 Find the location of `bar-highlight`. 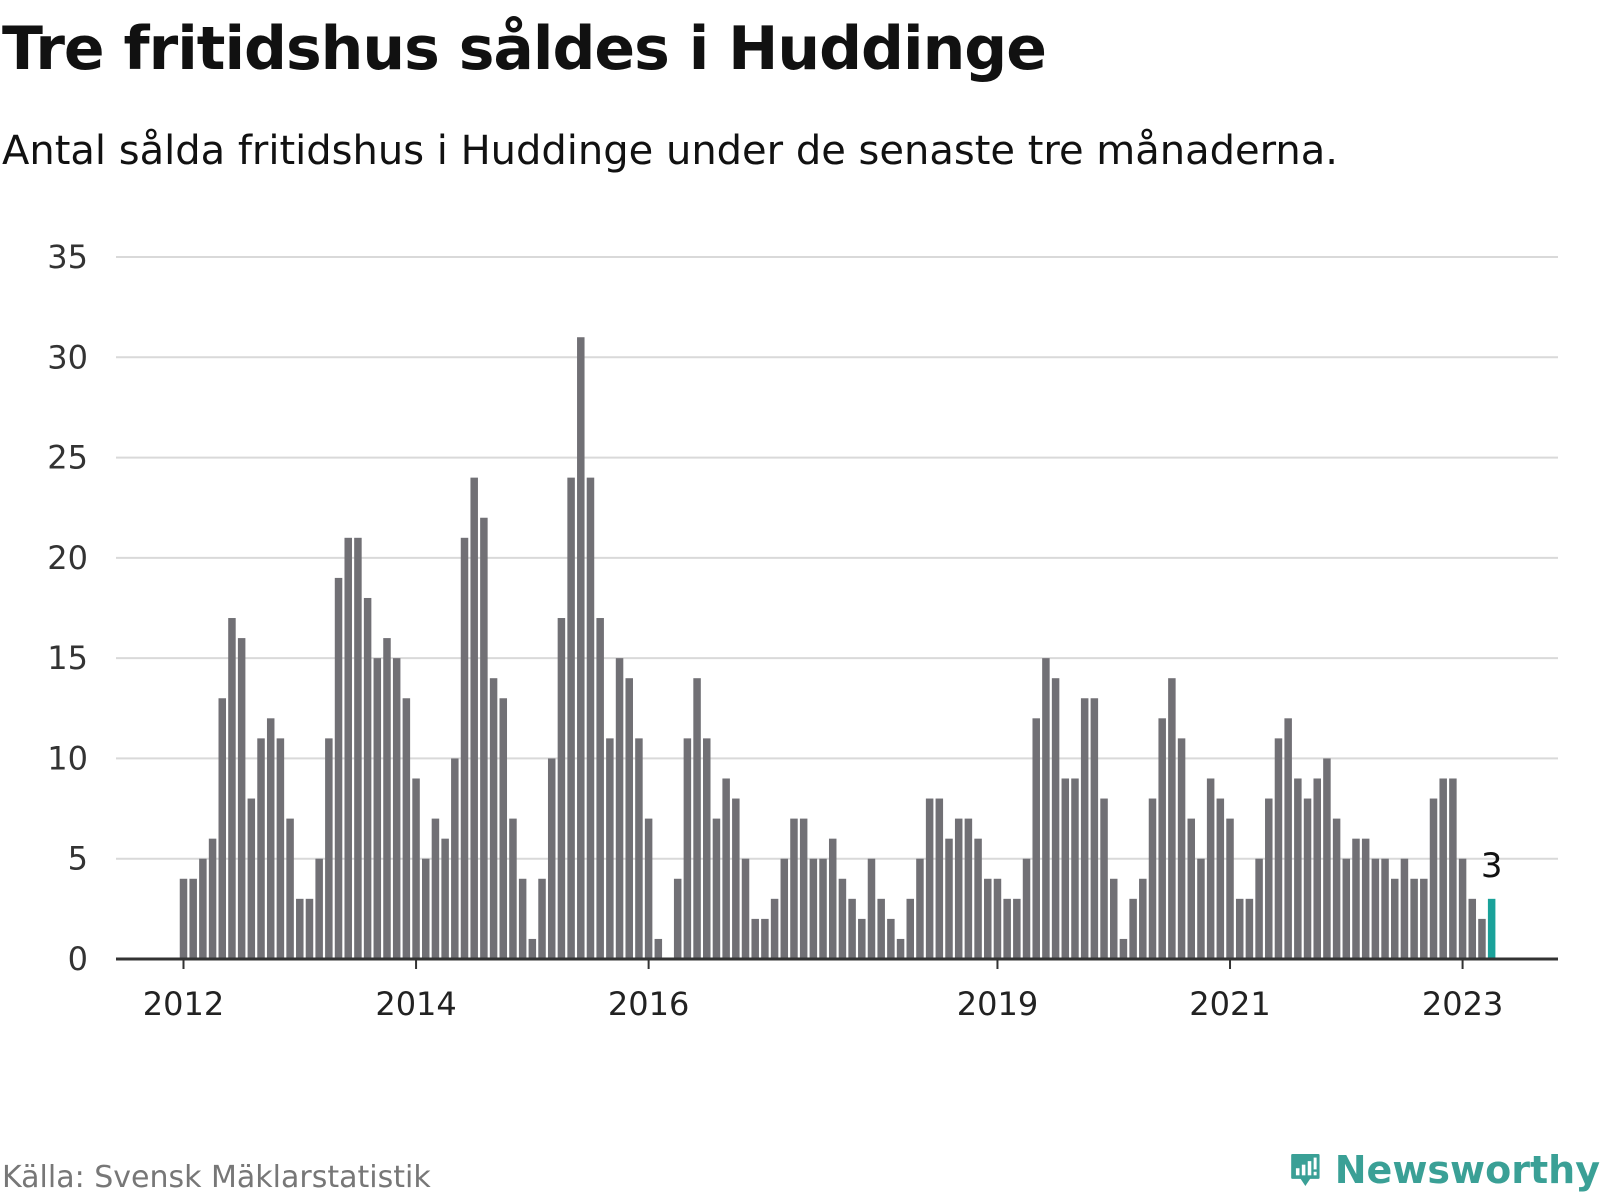

bar-highlight is located at coordinates (1491, 928).